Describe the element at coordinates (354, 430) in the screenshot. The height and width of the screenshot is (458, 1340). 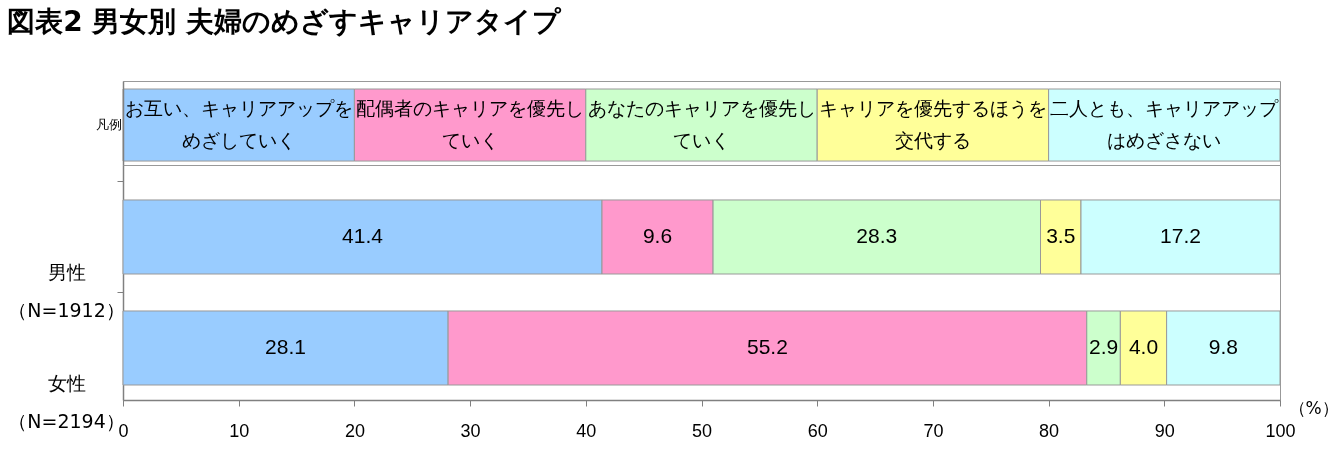
I see `x-tick-label: 20` at that location.